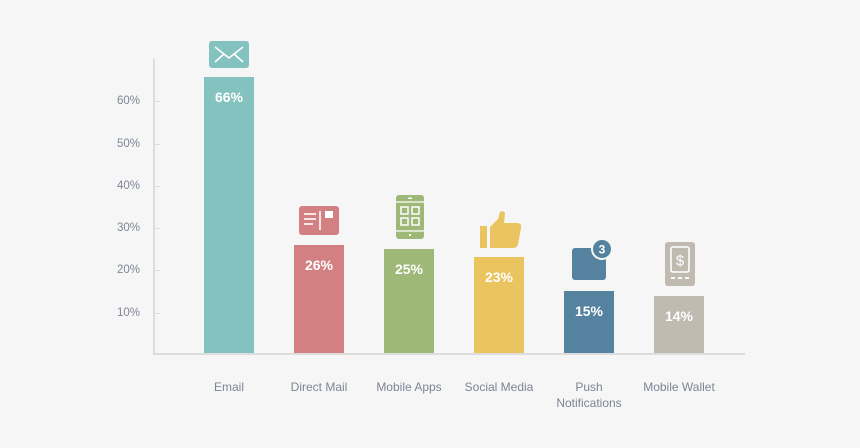 The image size is (860, 448). What do you see at coordinates (499, 305) in the screenshot?
I see `bar-social-media: 23%` at bounding box center [499, 305].